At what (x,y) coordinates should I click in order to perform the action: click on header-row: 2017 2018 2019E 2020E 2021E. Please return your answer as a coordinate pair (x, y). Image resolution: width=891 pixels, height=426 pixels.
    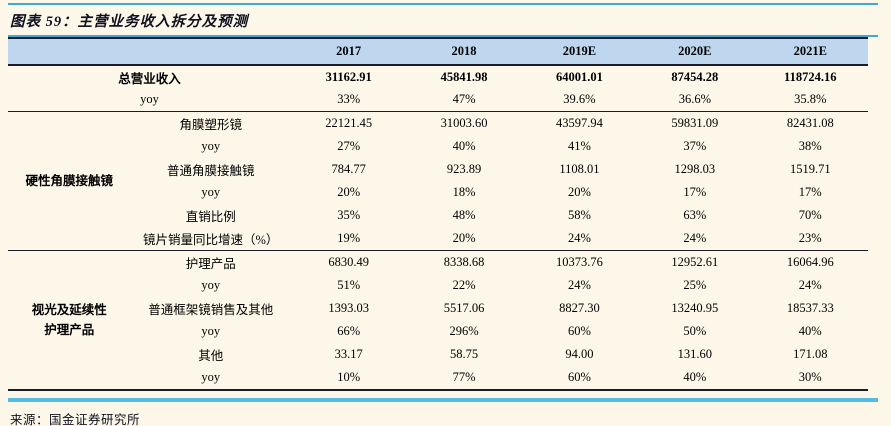
    Looking at the image, I should click on (438, 52).